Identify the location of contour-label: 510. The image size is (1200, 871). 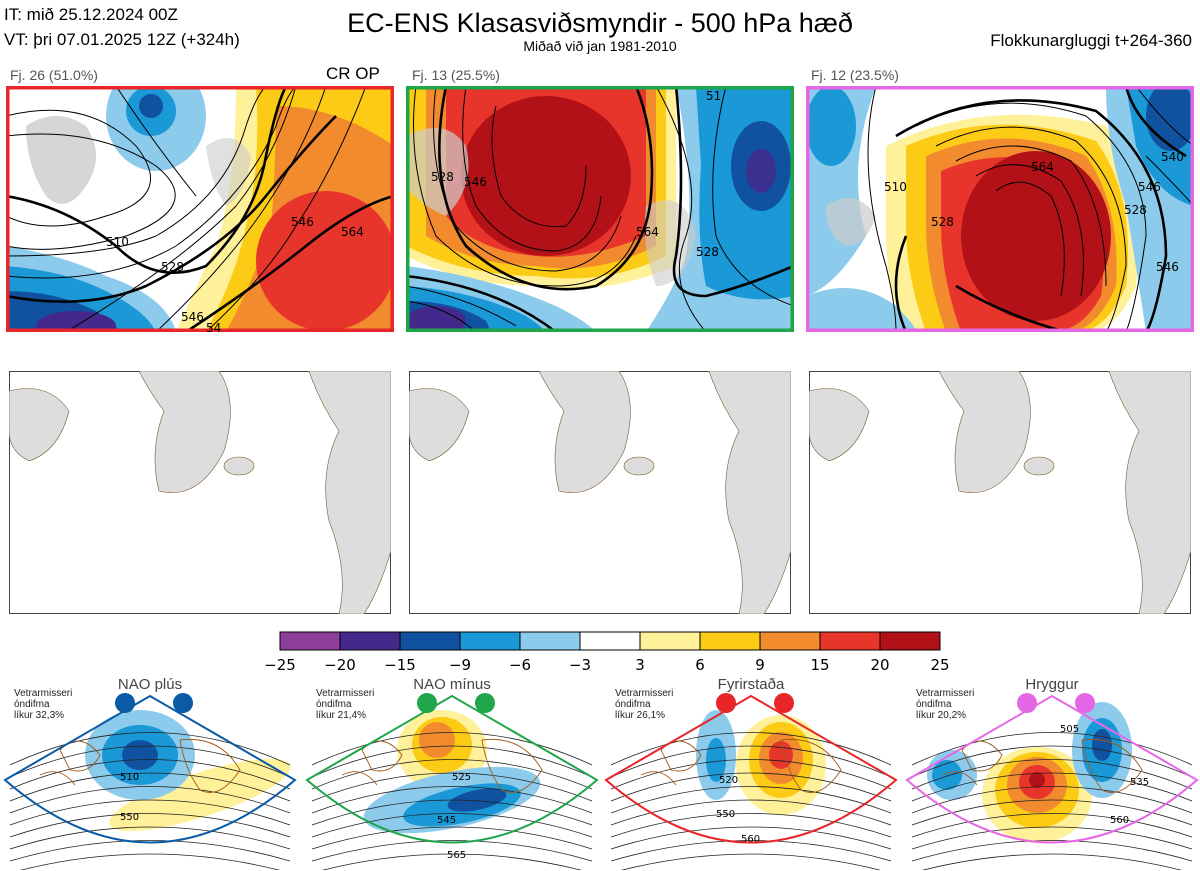
(895, 187).